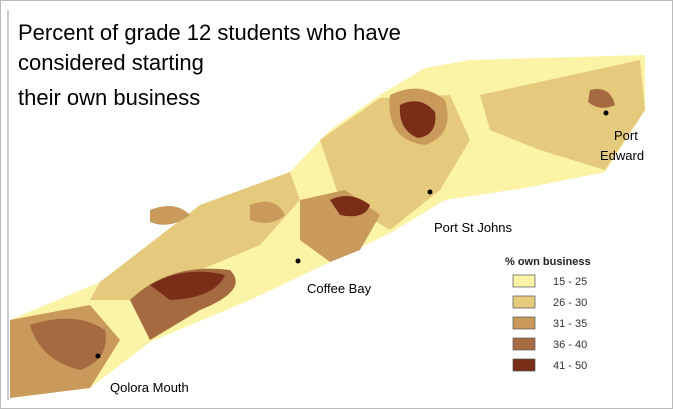 The image size is (673, 409). Describe the element at coordinates (339, 288) in the screenshot. I see `place-label: Coffee Bay` at that location.